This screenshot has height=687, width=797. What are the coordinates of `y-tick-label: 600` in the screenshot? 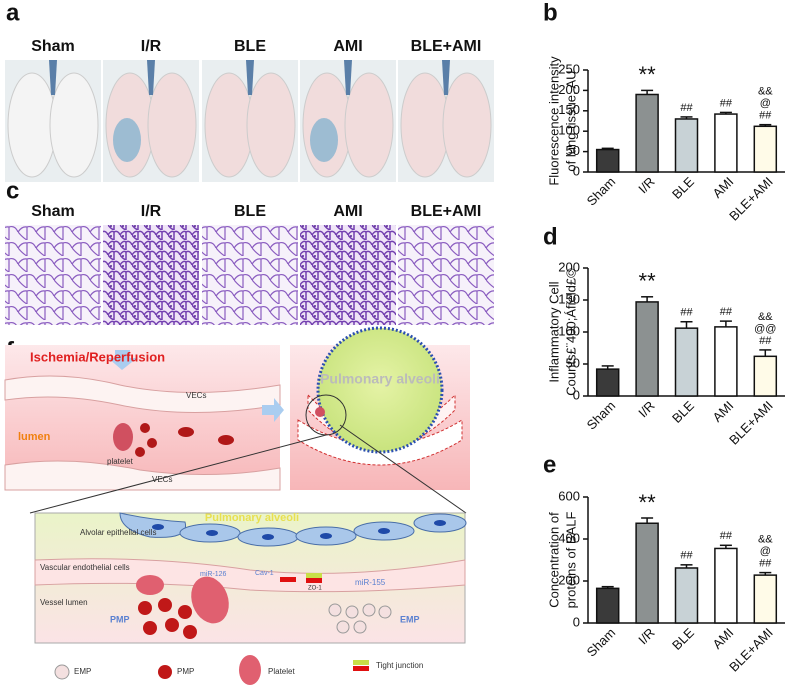 It's located at (569, 495).